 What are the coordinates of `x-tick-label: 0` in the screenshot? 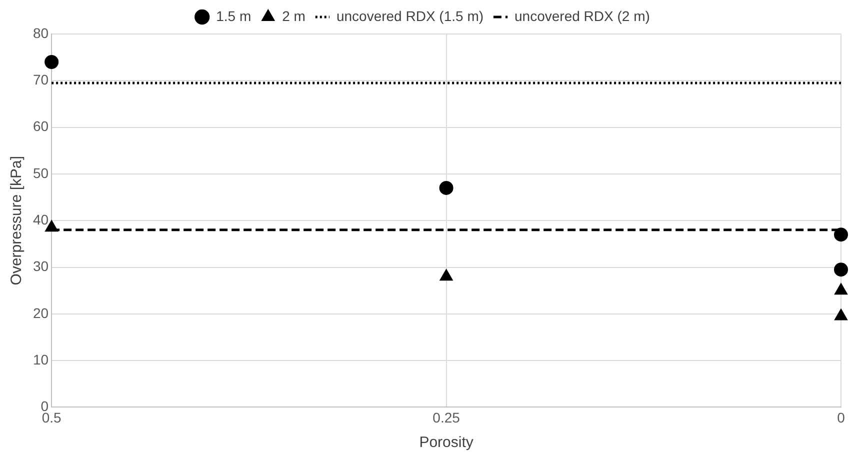 It's located at (841, 417).